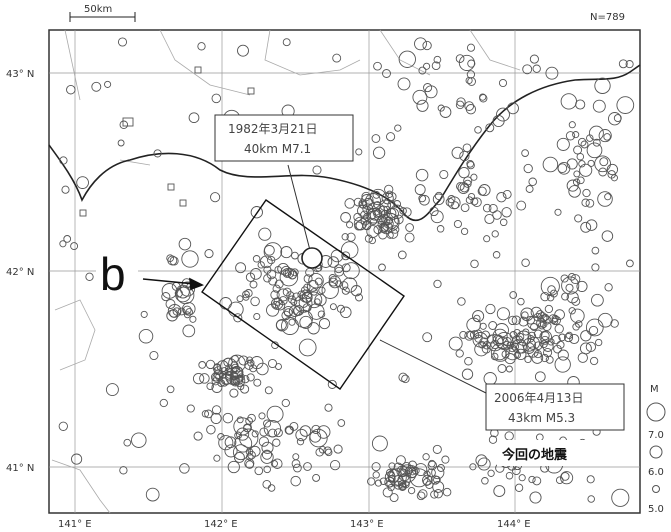 The width and height of the screenshot is (671, 532). Describe the element at coordinates (173, 284) in the screenshot. I see `b-arrow` at that location.